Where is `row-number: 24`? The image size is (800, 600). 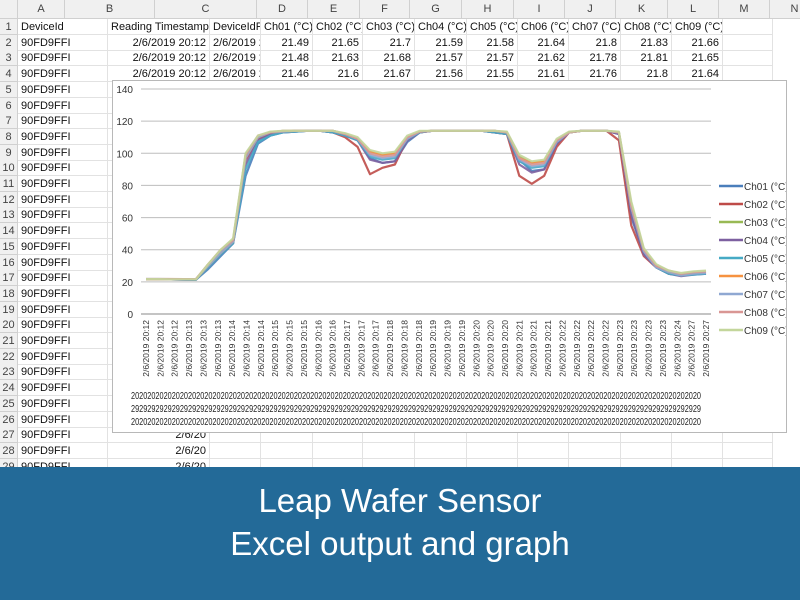 row-number: 24 is located at coordinates (9, 388).